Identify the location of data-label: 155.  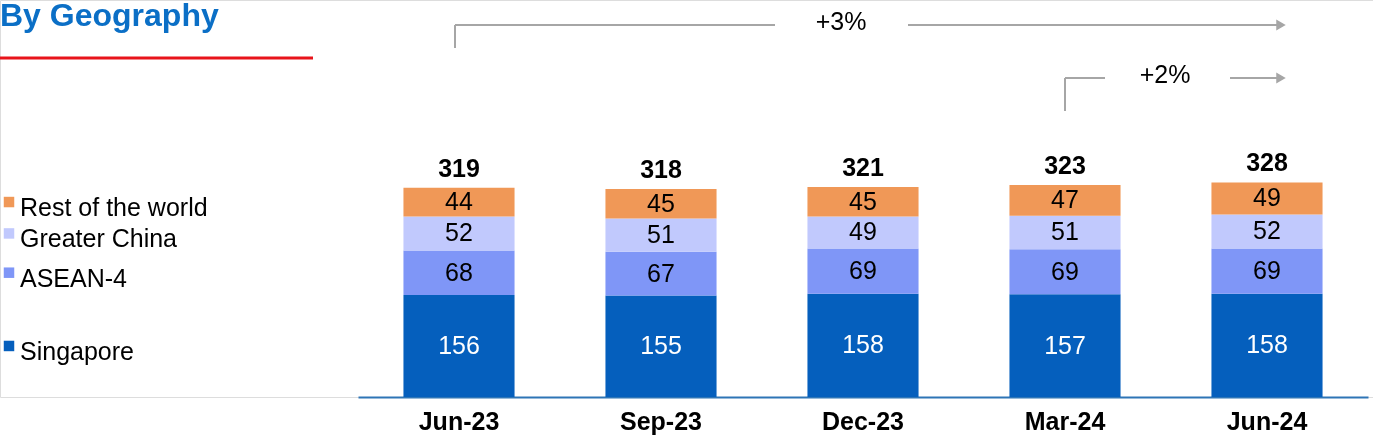
(661, 345).